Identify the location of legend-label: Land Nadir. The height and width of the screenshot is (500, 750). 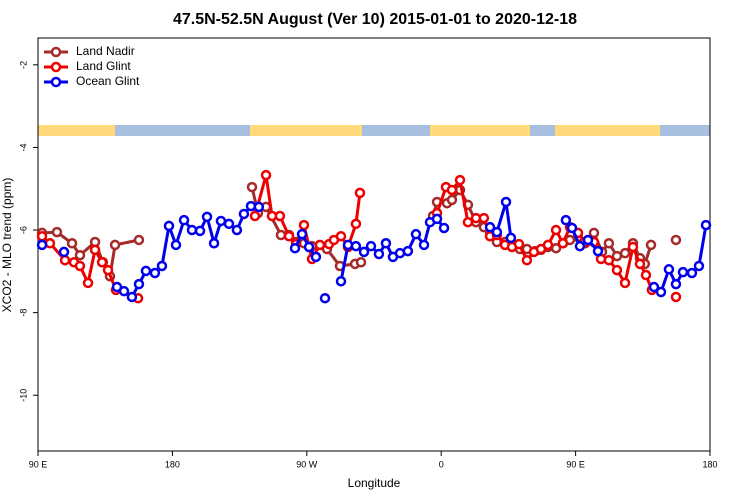
(105, 51).